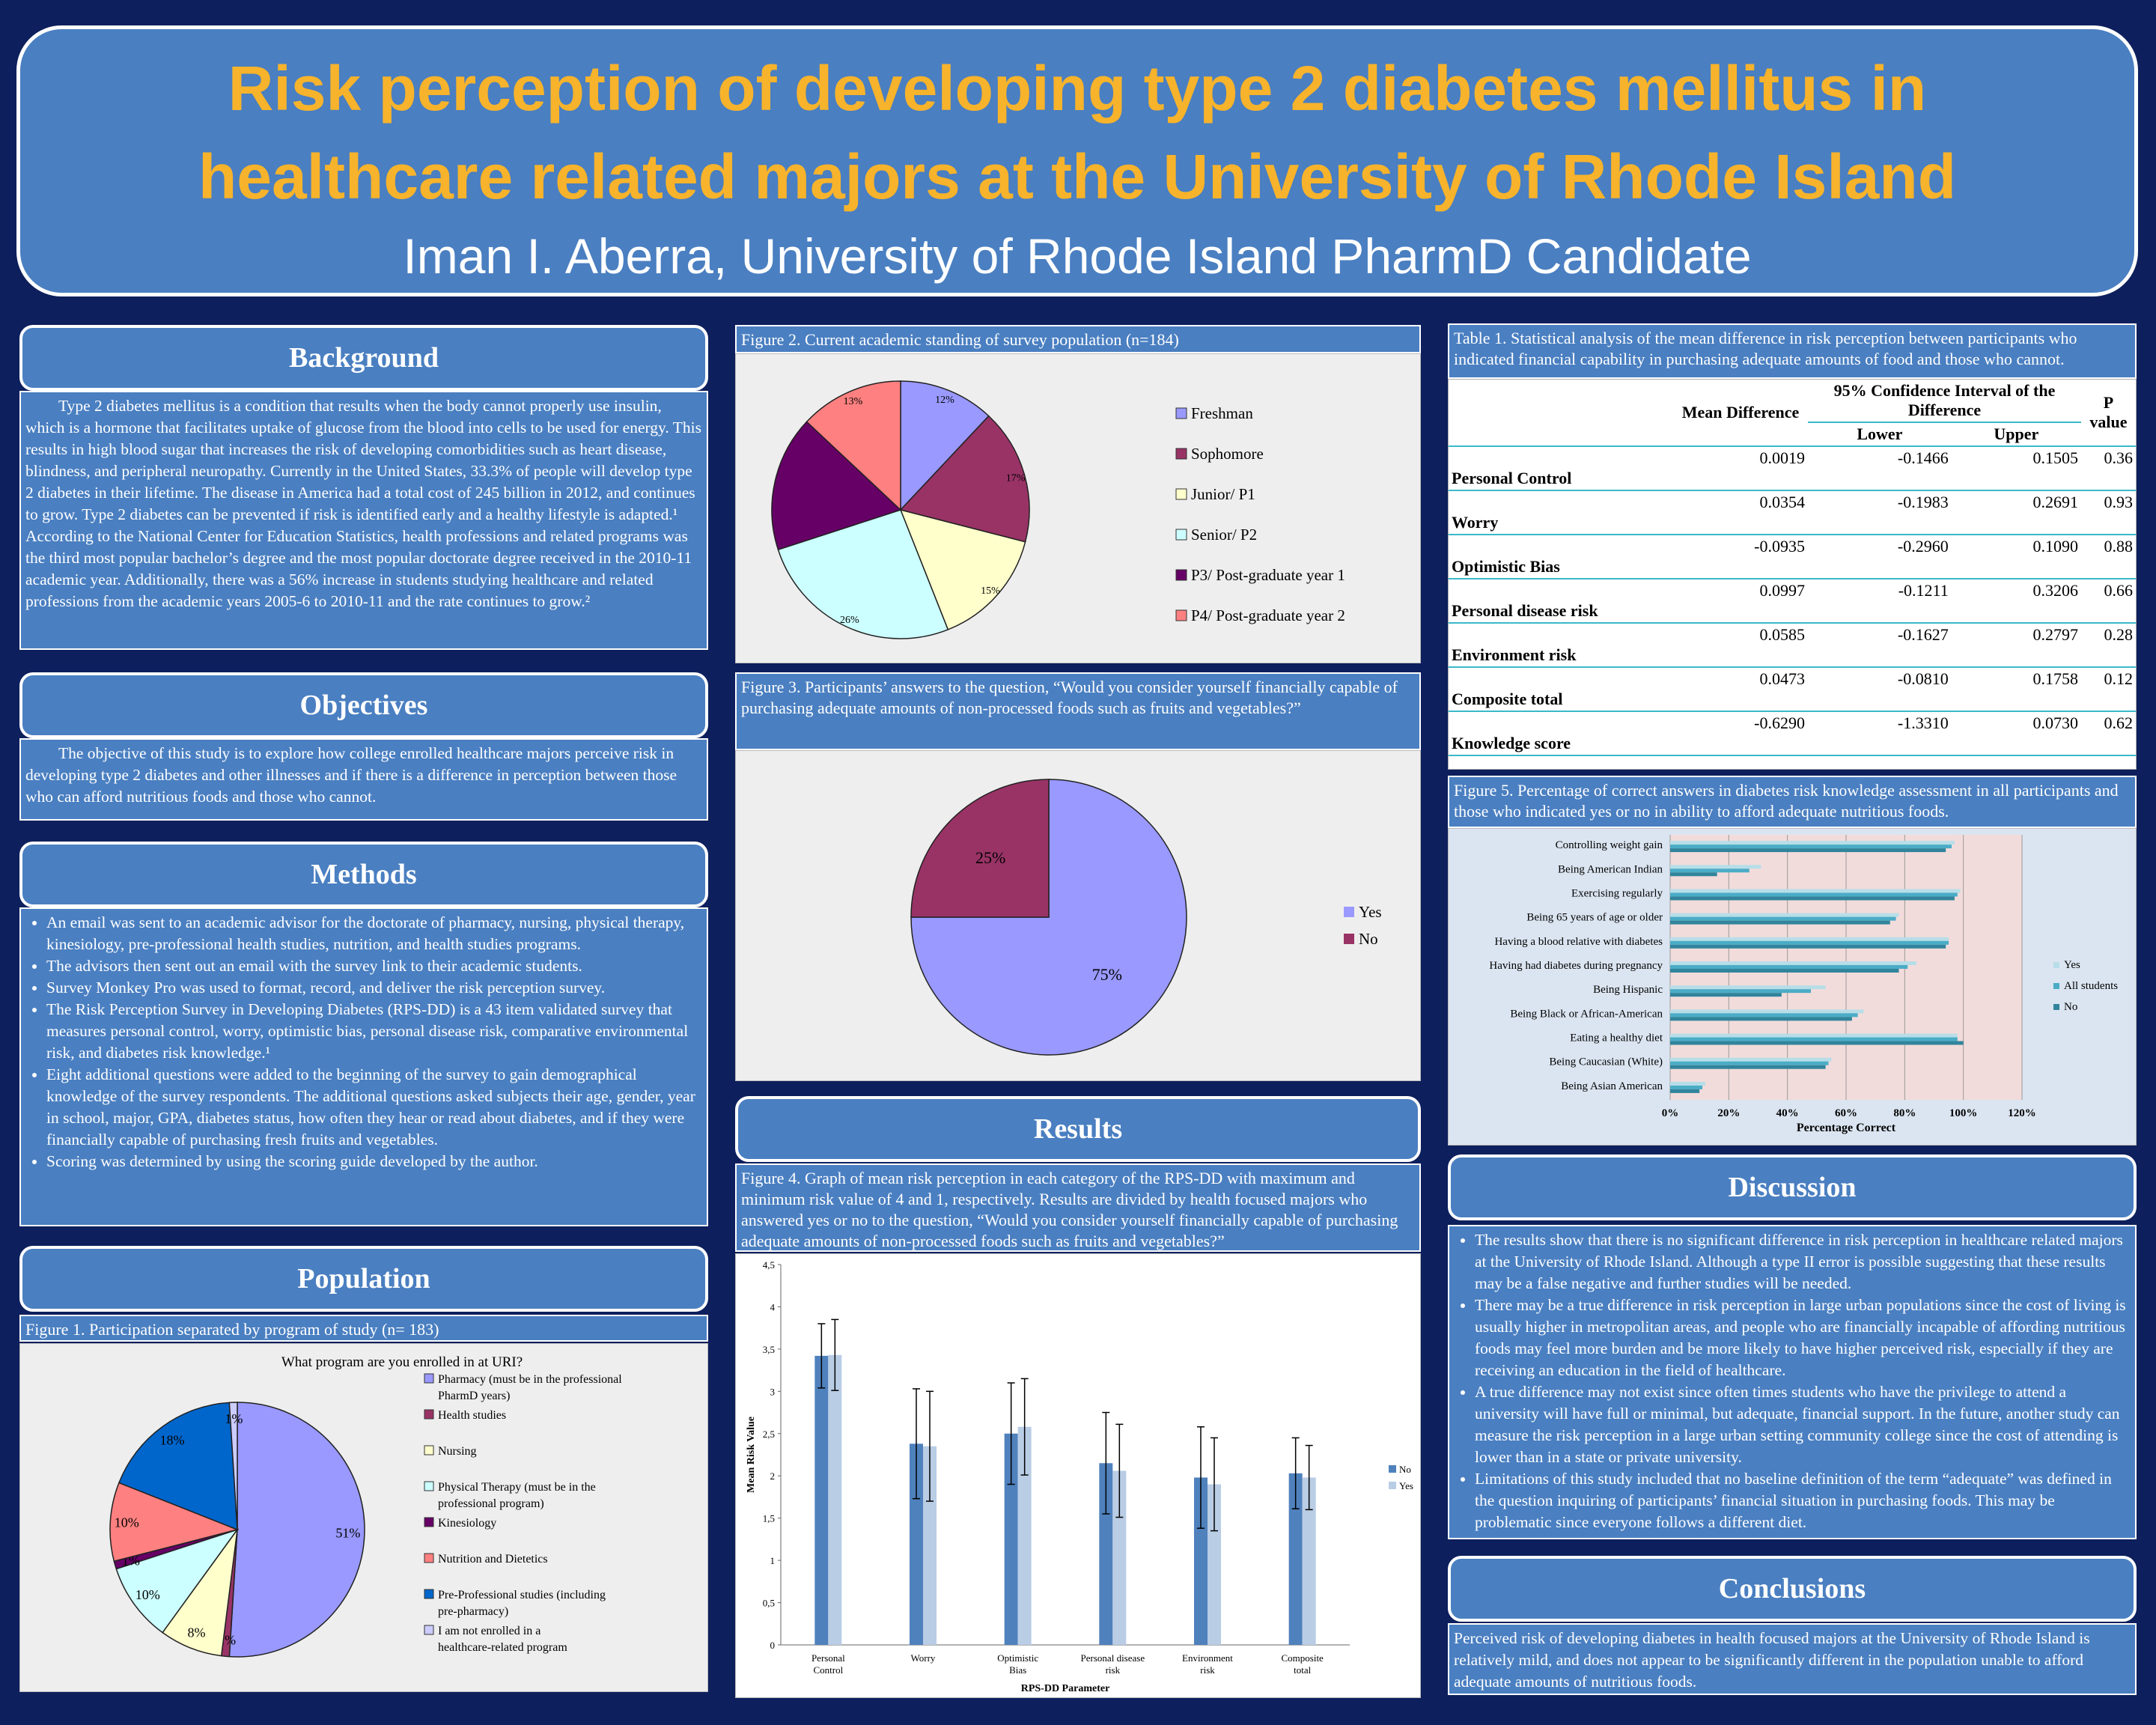 The image size is (2156, 1725). I want to click on y-tick-label: Being 65 years of age or older, so click(1594, 918).